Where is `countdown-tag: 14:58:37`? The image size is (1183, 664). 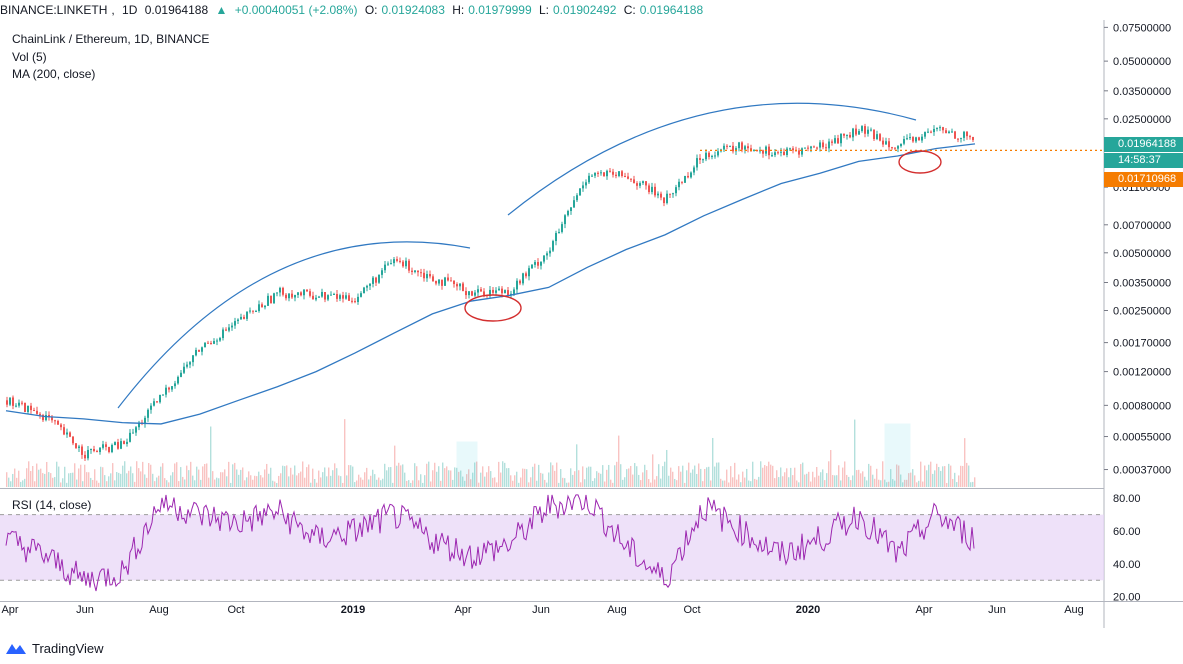 countdown-tag: 14:58:37 is located at coordinates (1143, 160).